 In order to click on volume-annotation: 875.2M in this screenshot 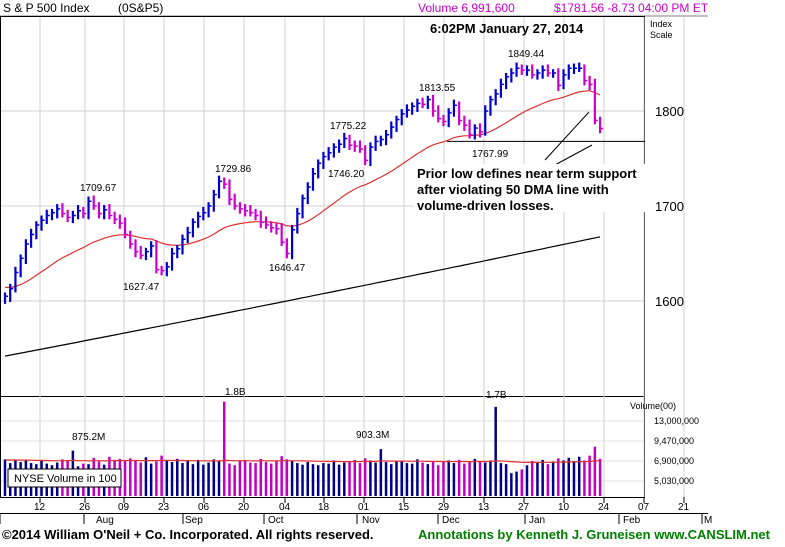, I will do `click(88, 437)`.